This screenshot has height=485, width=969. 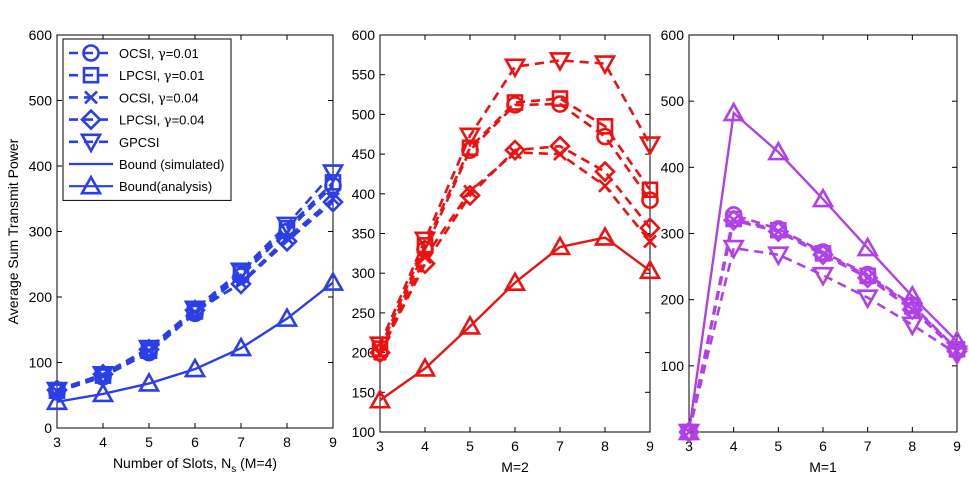 I want to click on legend-label-lpcsi-0-01: LPCSI, γ=0.01, so click(x=161, y=76).